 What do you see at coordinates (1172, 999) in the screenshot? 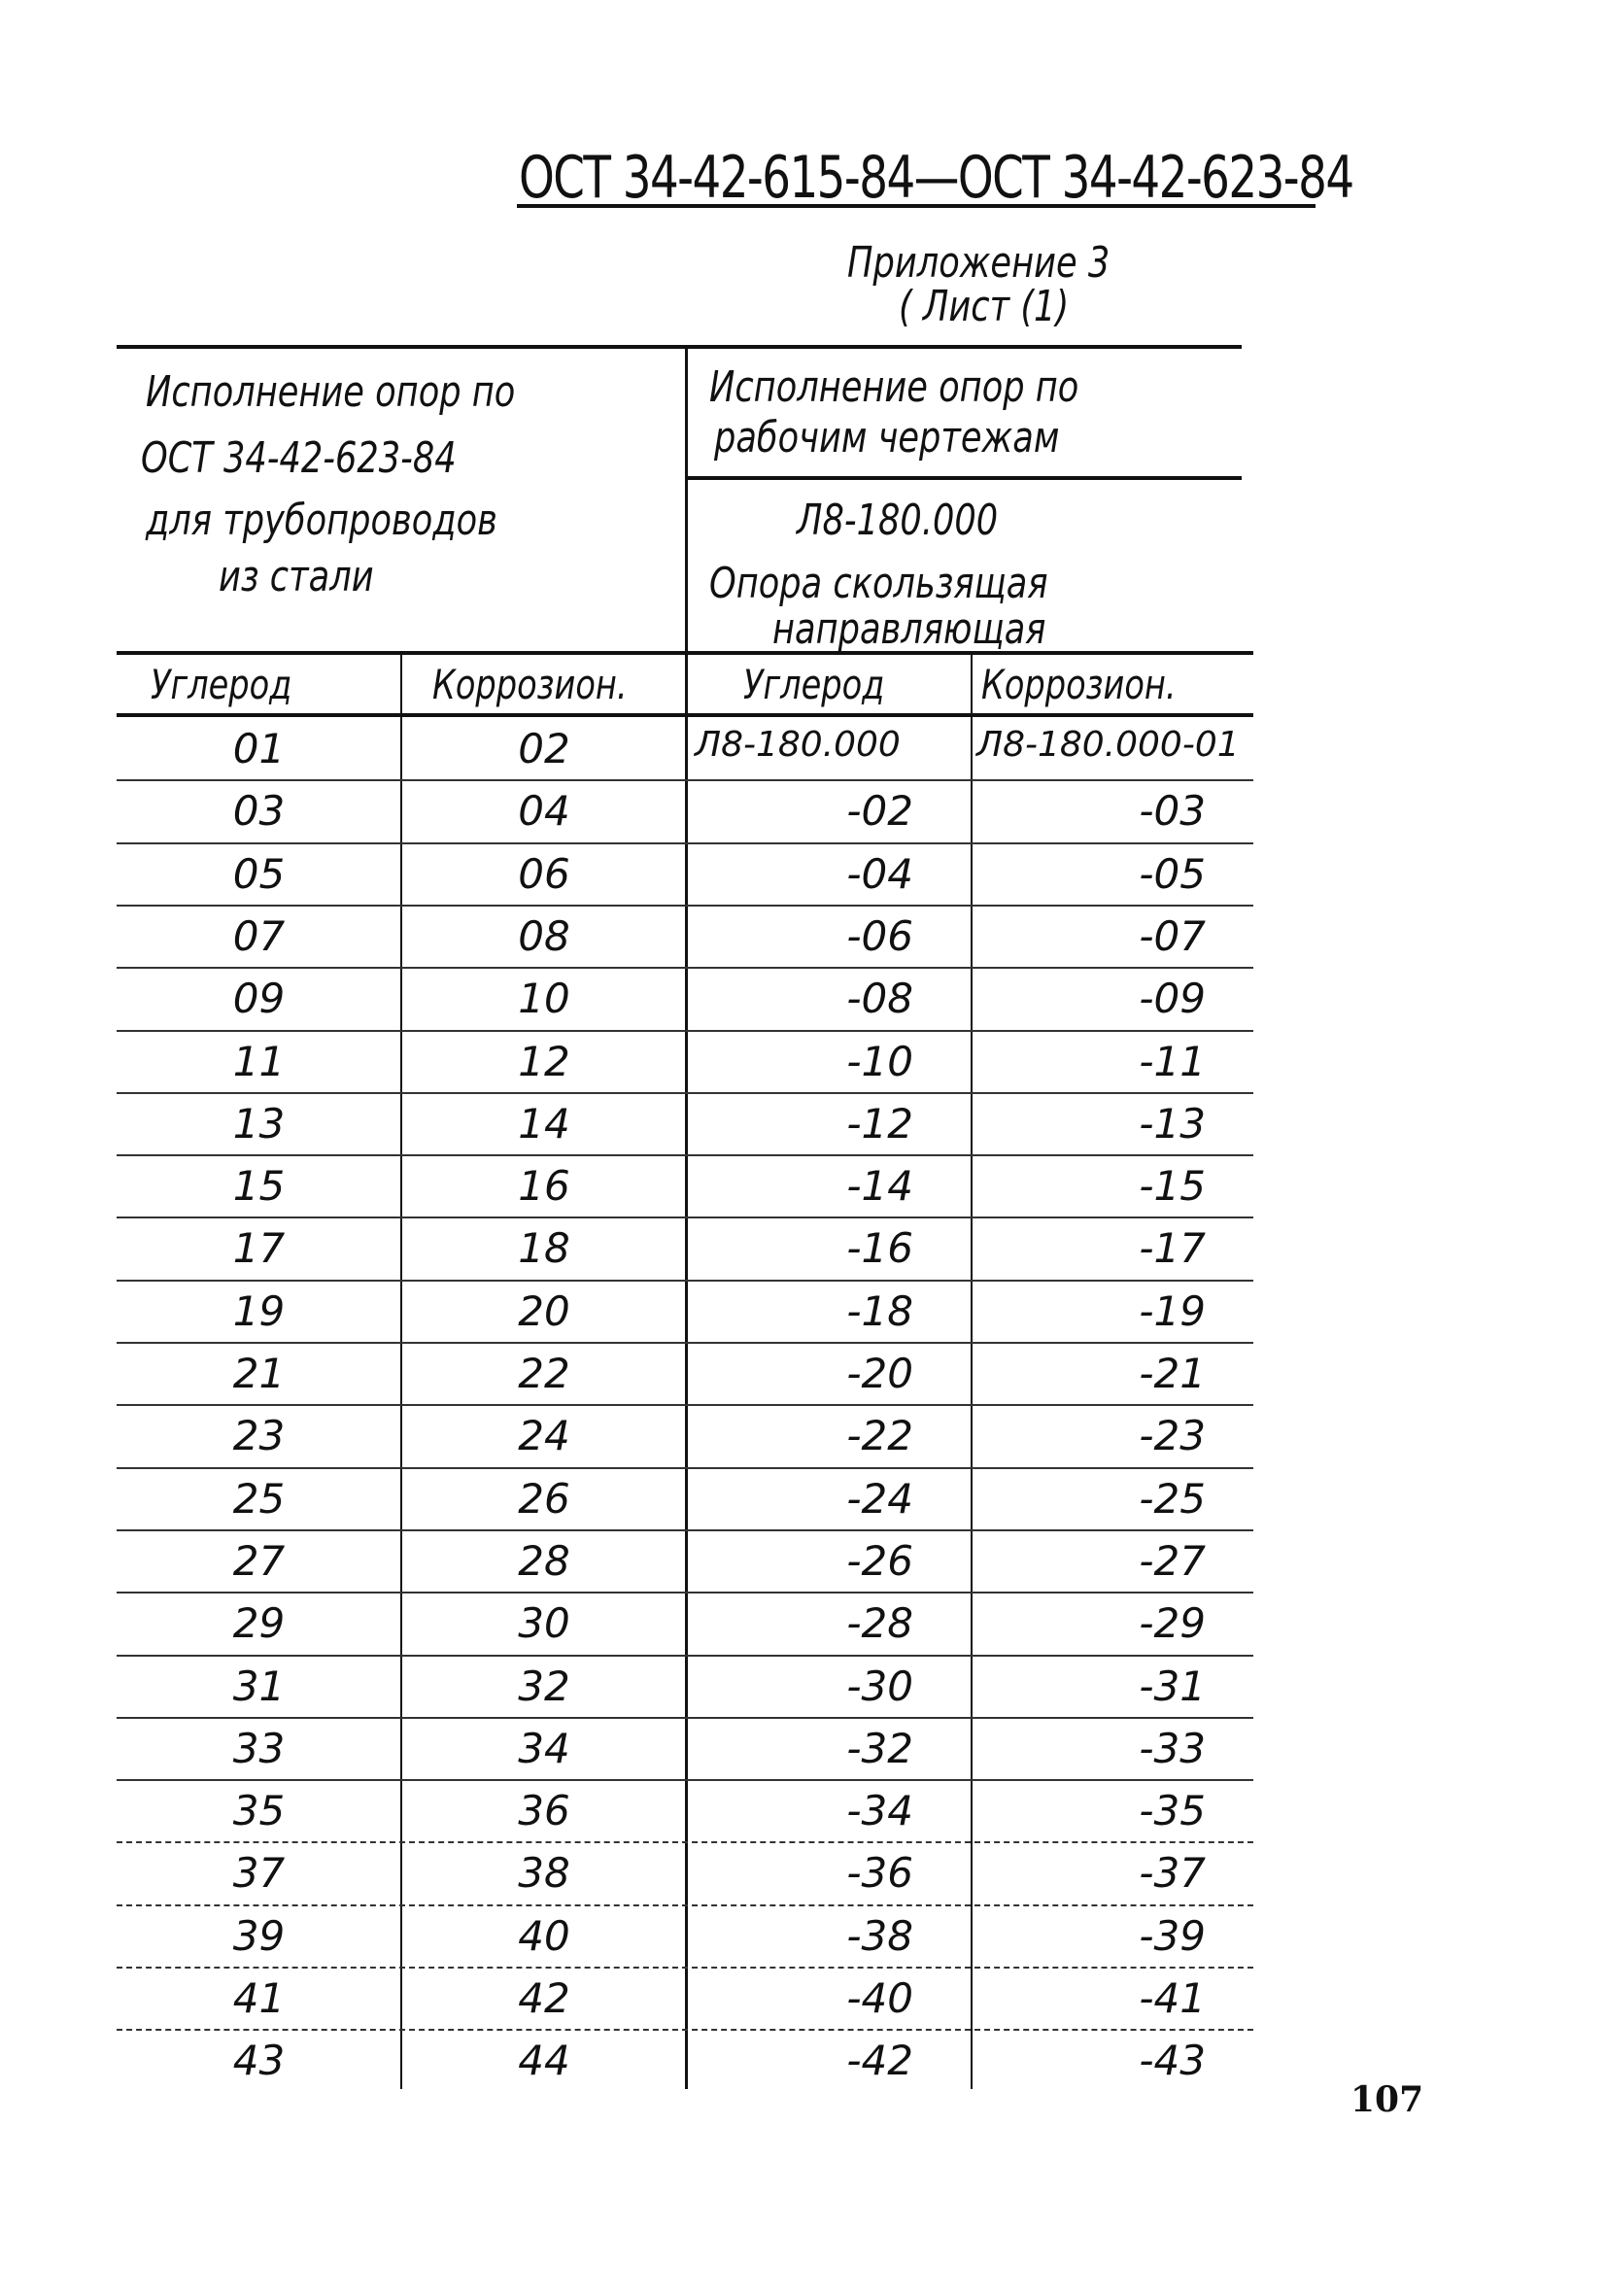
I see `table-cell: -09` at bounding box center [1172, 999].